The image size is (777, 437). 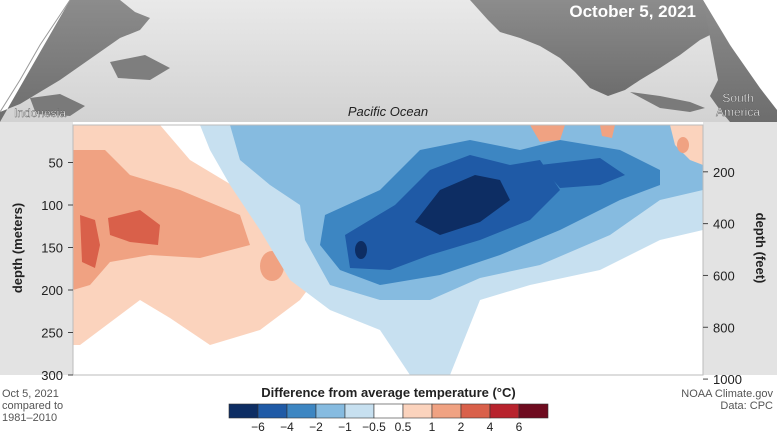 I want to click on right-tick-label: 1000, so click(x=727, y=379).